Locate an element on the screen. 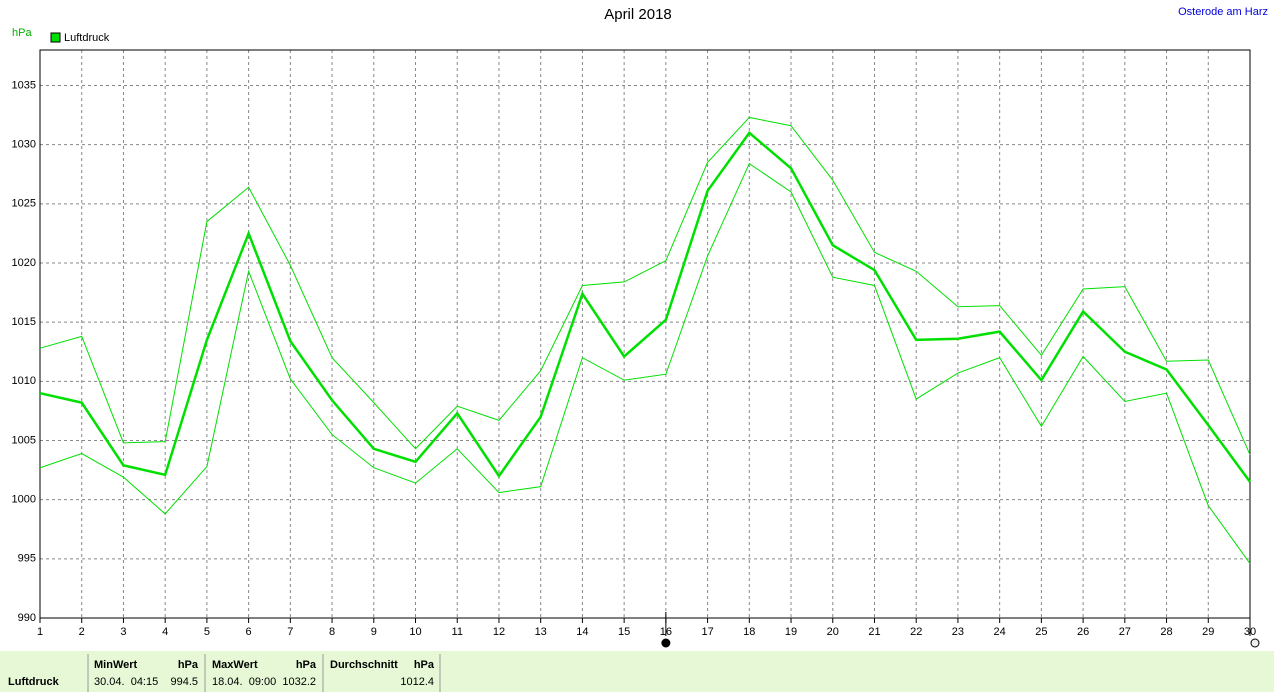 This screenshot has width=1274, height=692. x-tick-label: 12 is located at coordinates (499, 632).